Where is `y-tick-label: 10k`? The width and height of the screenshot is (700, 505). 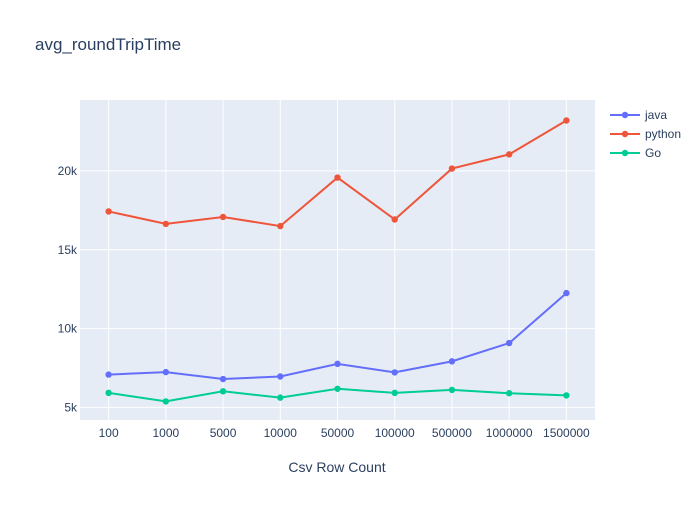 y-tick-label: 10k is located at coordinates (68, 329).